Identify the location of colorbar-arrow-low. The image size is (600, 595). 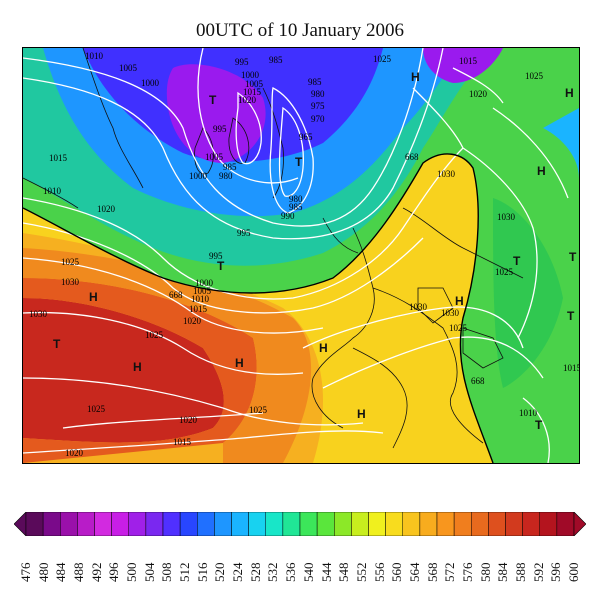
(20, 524).